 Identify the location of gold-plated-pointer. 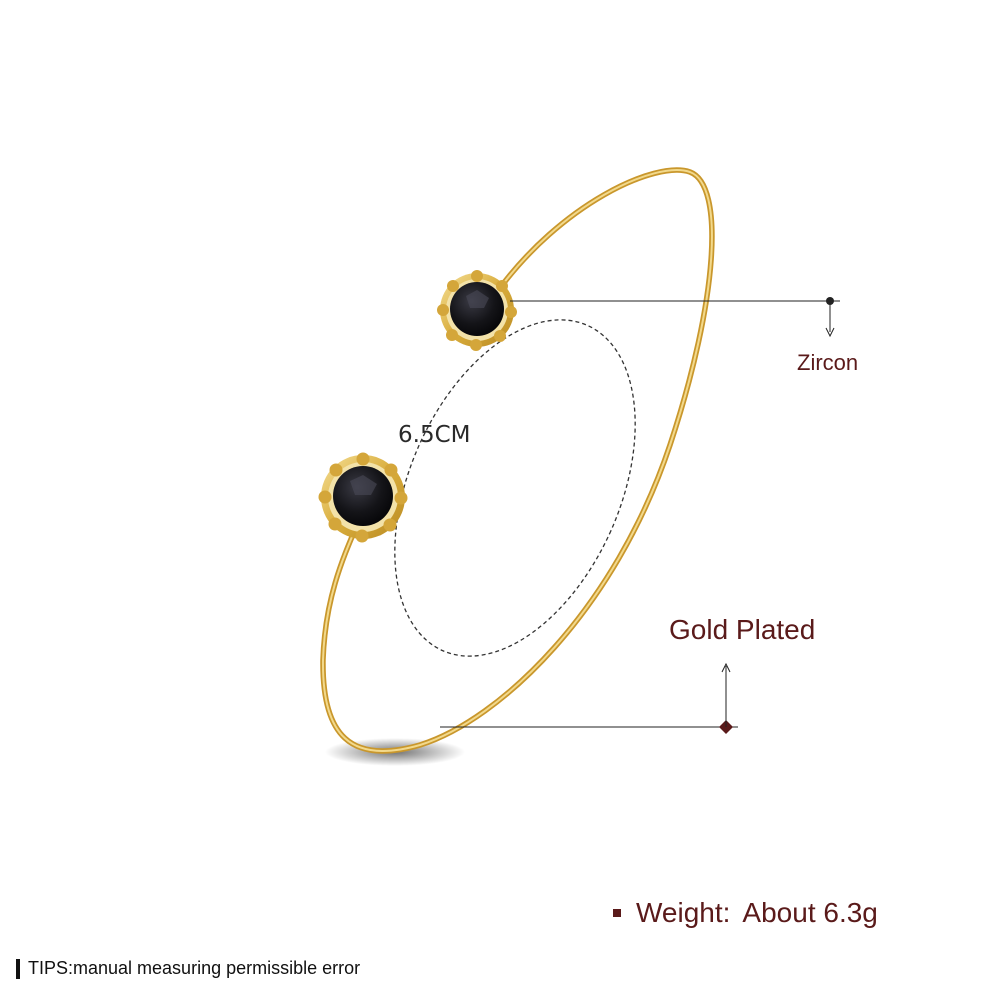
(589, 698).